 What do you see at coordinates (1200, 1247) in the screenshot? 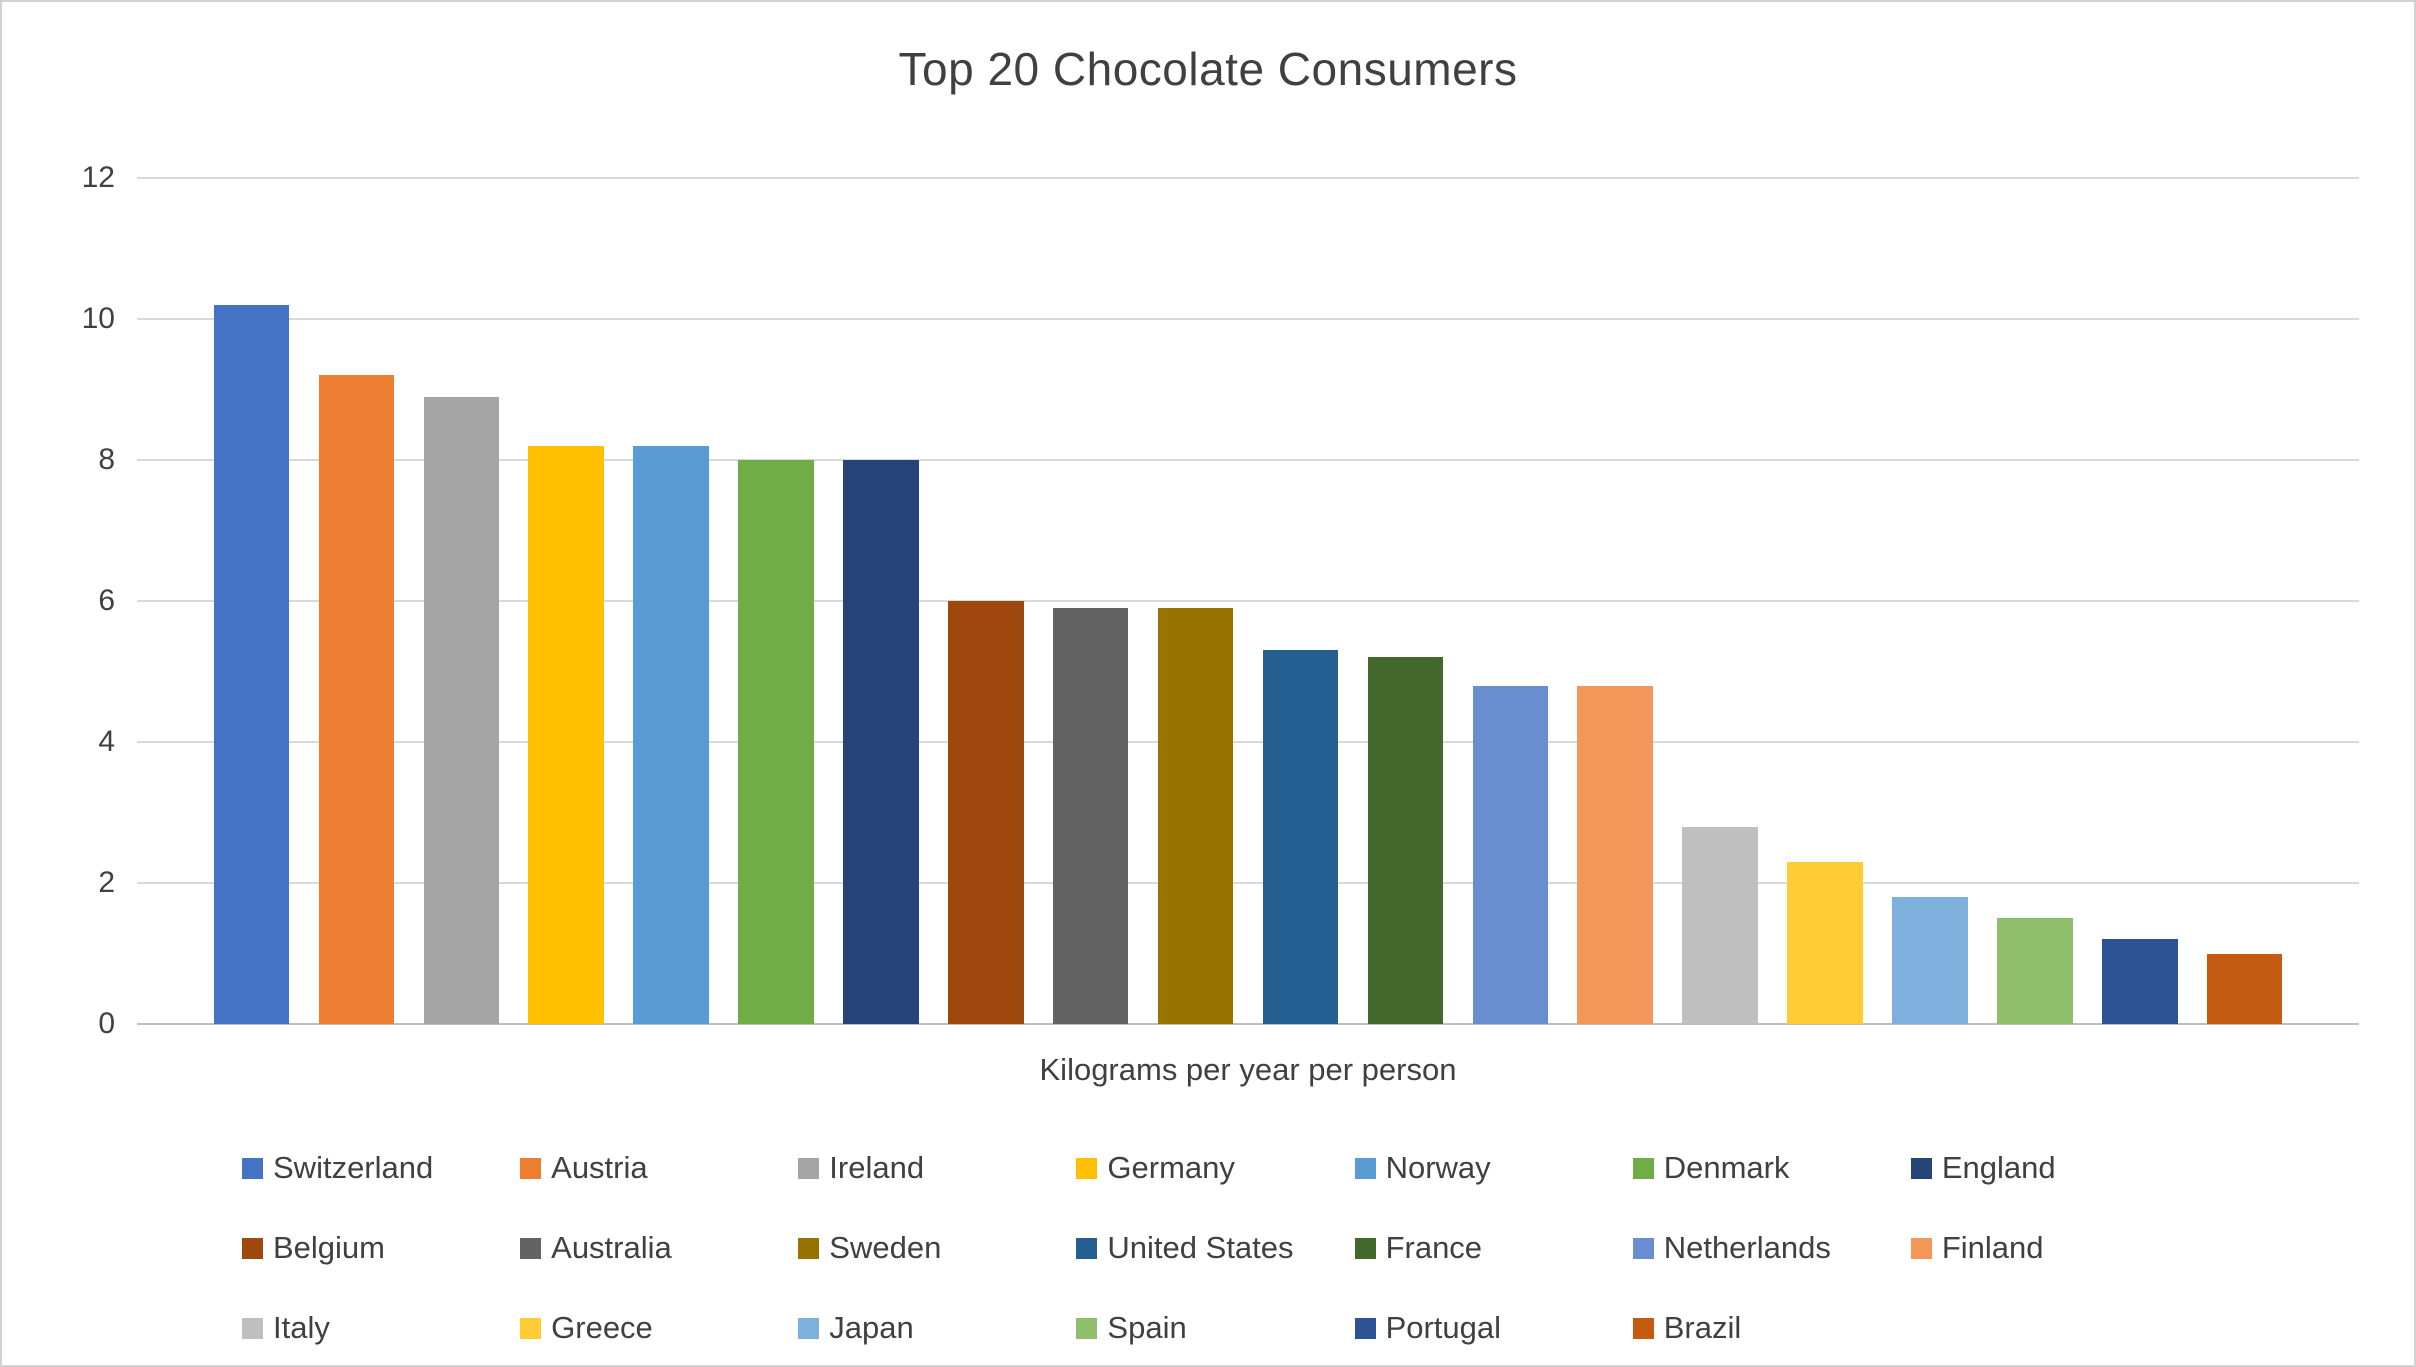
I see `legend-label-united-states: United States` at bounding box center [1200, 1247].